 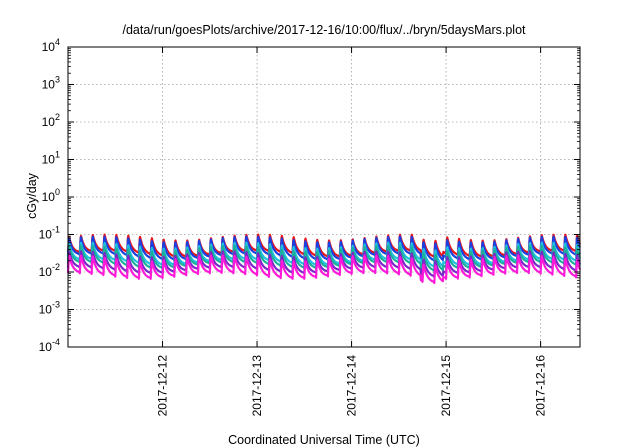 I want to click on x-tick-label: 2017-12-15, so click(x=446, y=386).